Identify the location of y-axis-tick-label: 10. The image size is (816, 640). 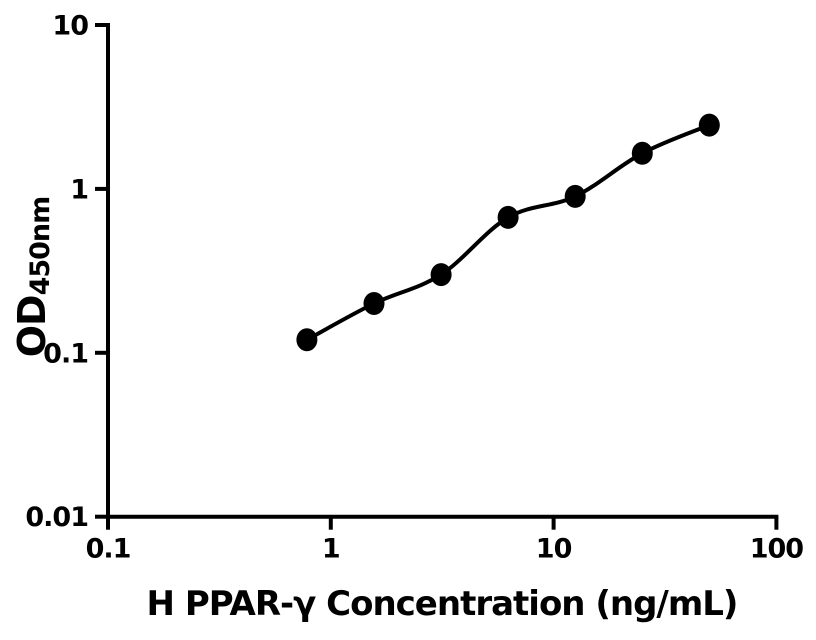
(70, 26).